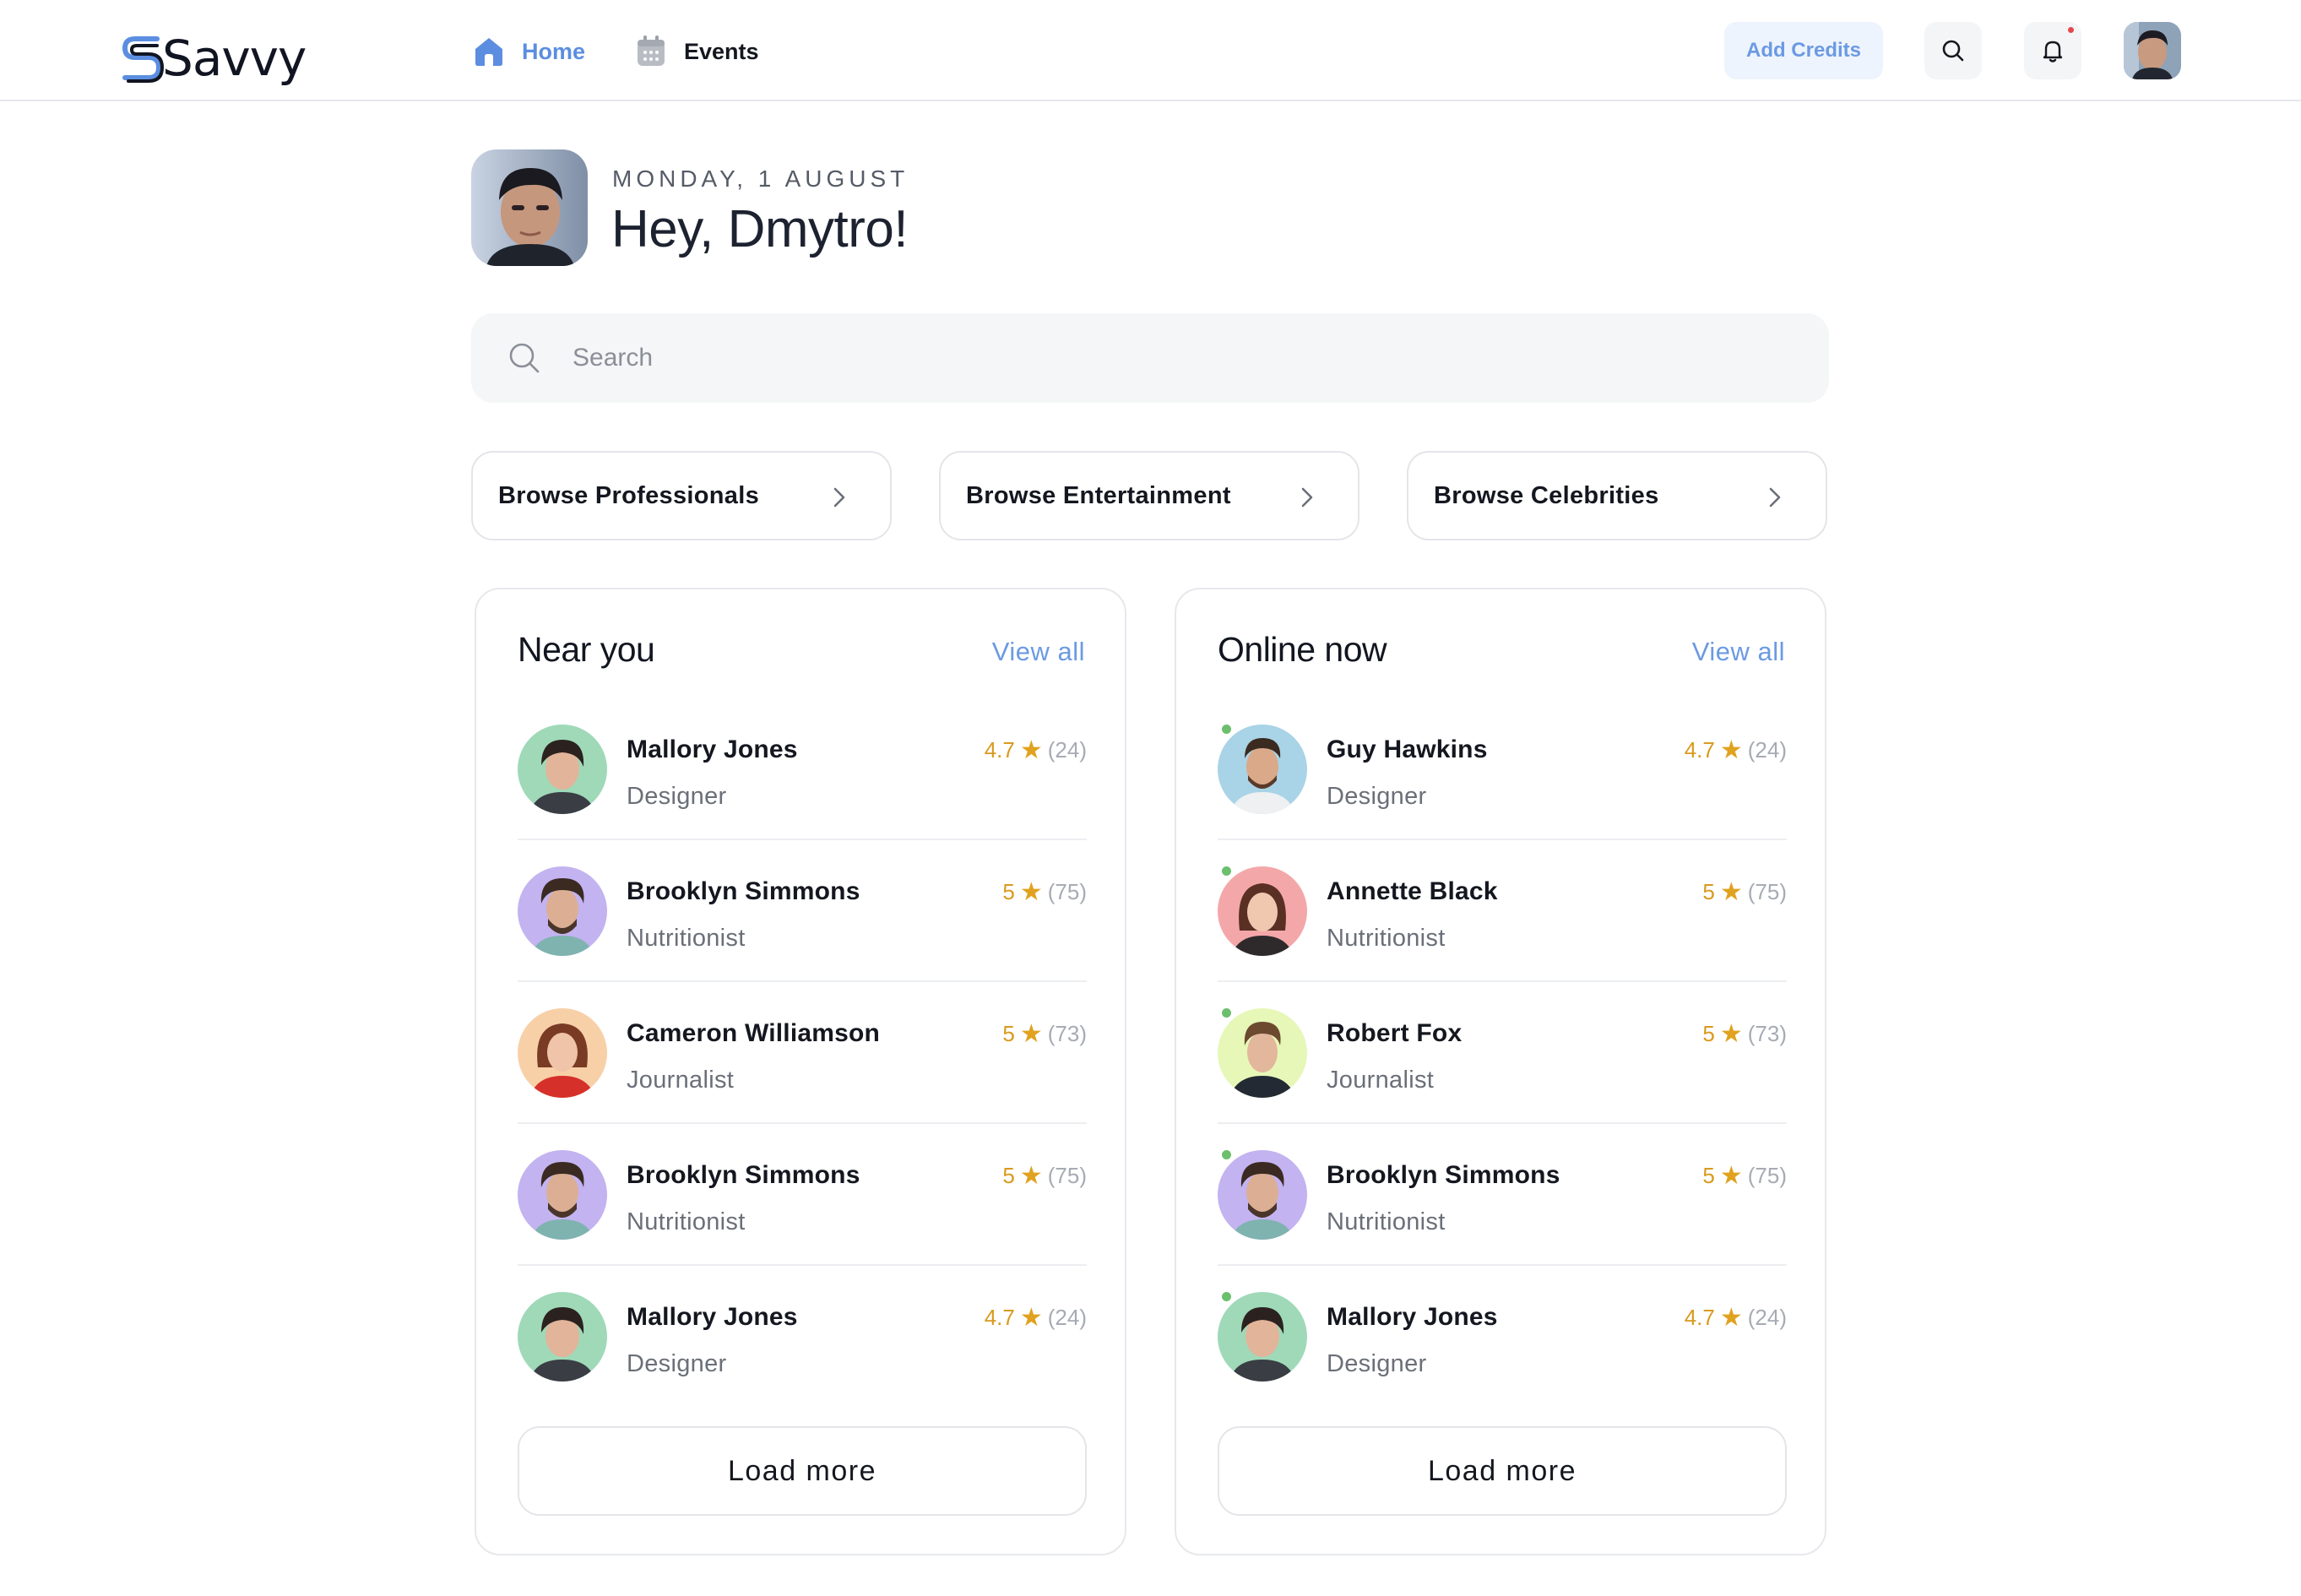 The width and height of the screenshot is (2301, 1596). Describe the element at coordinates (802, 1053) in the screenshot. I see `person-row: Cameron Williamson Journalist 5 ★ (73)` at that location.